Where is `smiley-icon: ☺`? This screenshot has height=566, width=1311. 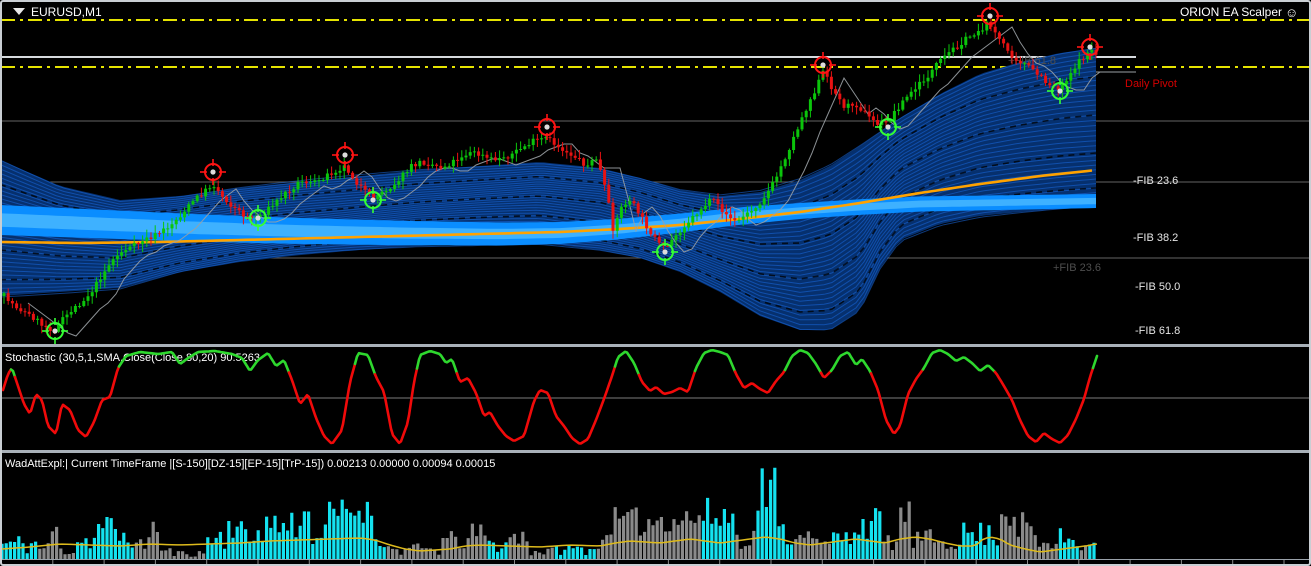 smiley-icon: ☺ is located at coordinates (1291, 12).